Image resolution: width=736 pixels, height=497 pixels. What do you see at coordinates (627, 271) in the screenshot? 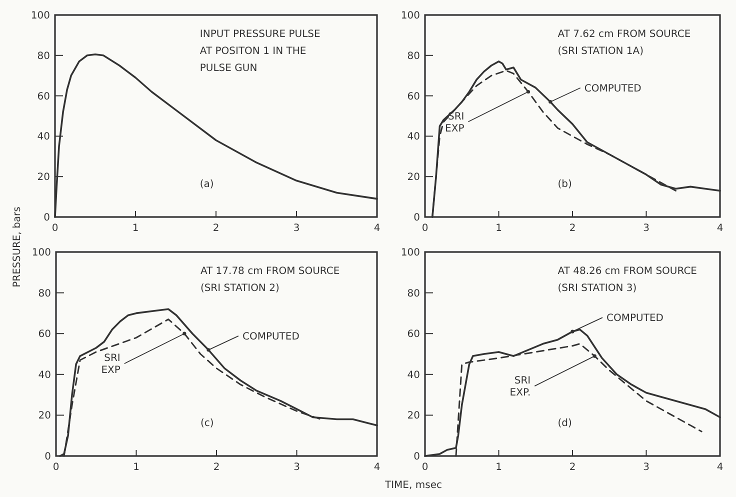
I see `annotation: AT 48.26 cm FROM SOURCE` at bounding box center [627, 271].